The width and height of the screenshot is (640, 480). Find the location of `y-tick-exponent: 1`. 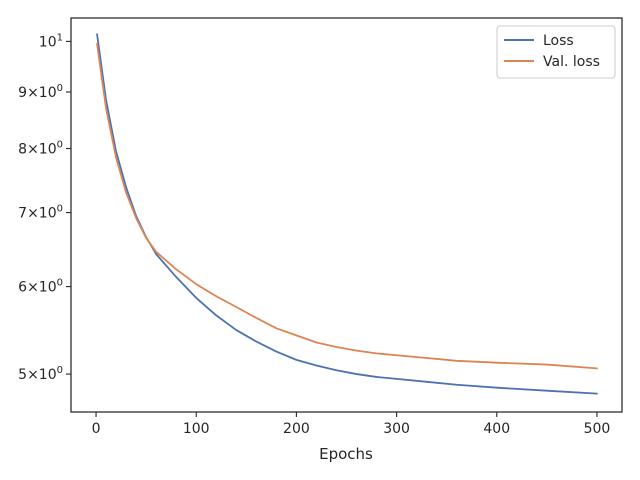

y-tick-exponent: 1 is located at coordinates (60, 37).